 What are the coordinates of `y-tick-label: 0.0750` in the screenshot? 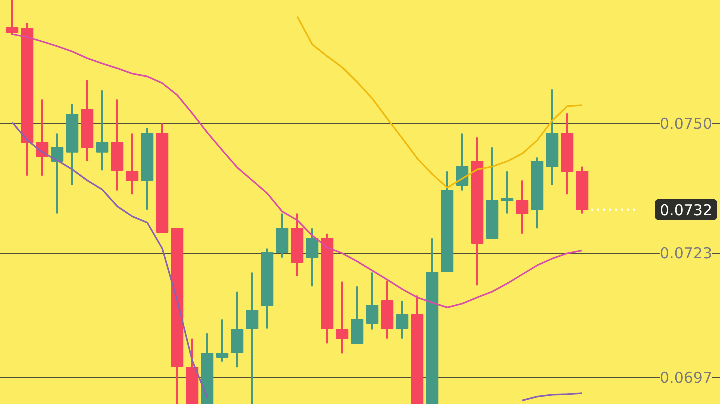 It's located at (686, 124).